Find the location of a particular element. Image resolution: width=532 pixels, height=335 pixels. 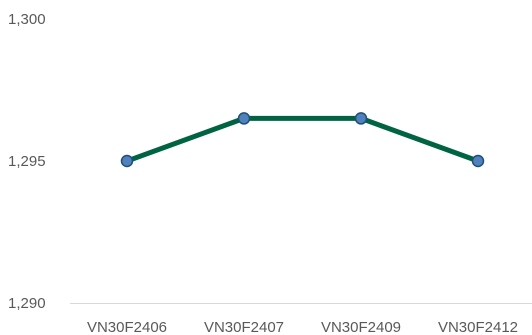

y-axis-tick-labels: 1,290 1,295 1,300 is located at coordinates (27, 161).